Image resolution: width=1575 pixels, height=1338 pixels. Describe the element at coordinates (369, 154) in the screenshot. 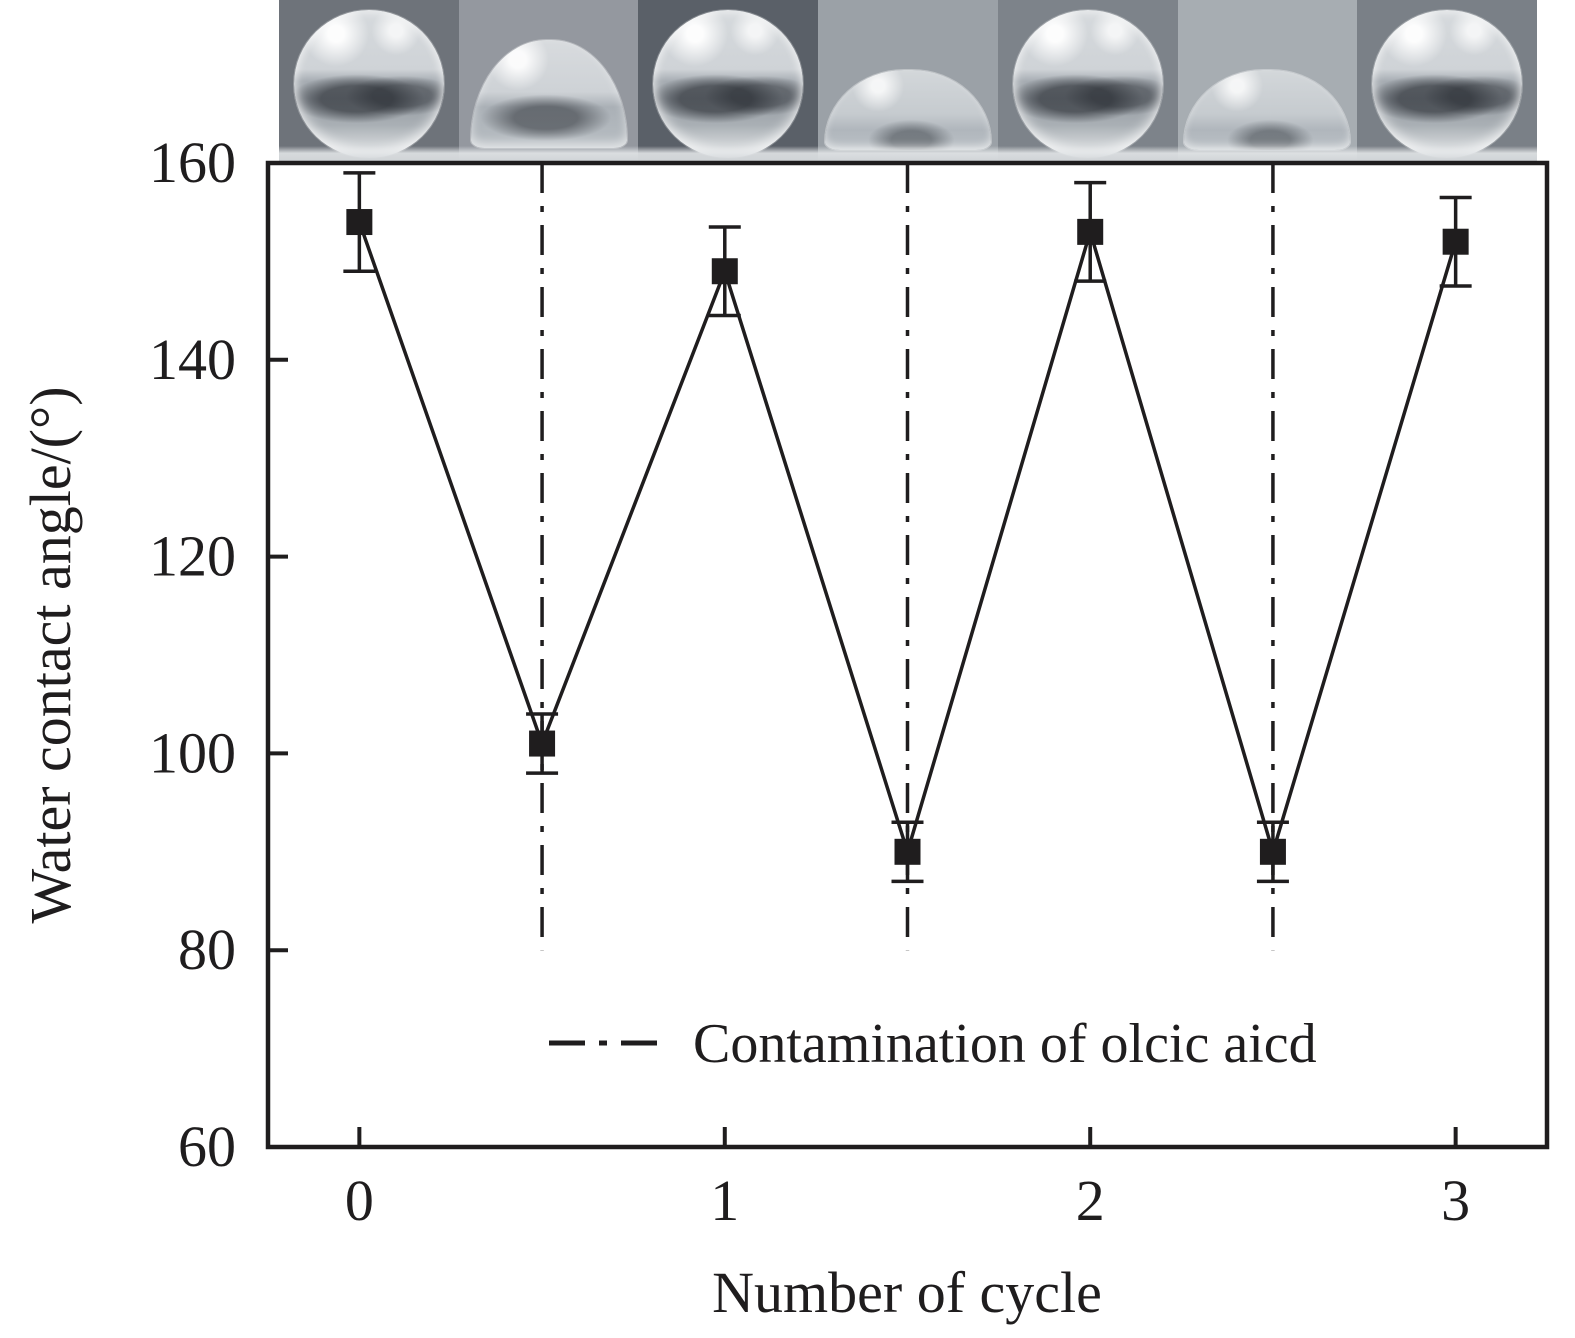

I see `droplet-photo-1-surface` at that location.